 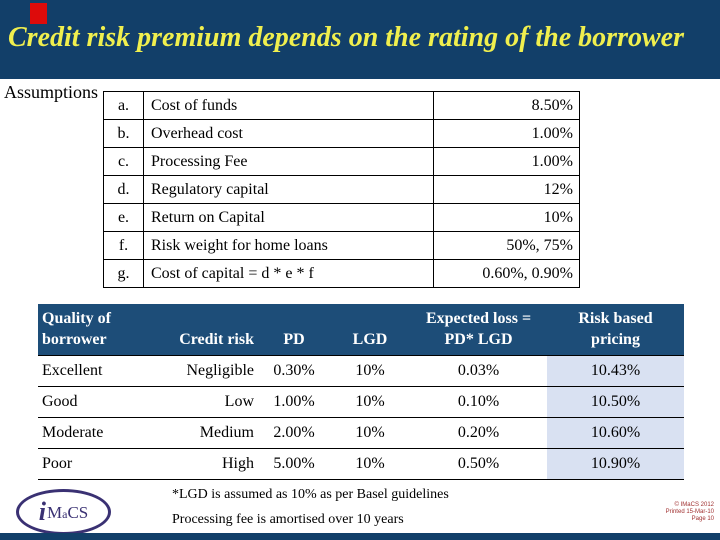 I want to click on assumption-desc: Risk weight for home loans, so click(x=288, y=245).